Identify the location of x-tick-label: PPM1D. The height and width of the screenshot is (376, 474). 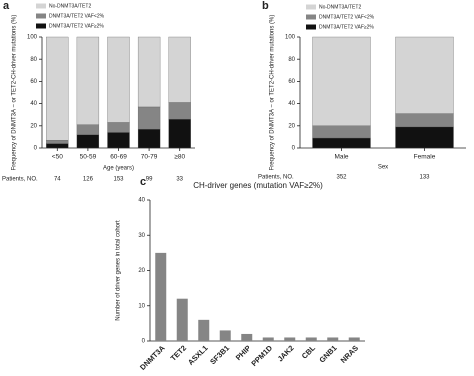
(261, 355).